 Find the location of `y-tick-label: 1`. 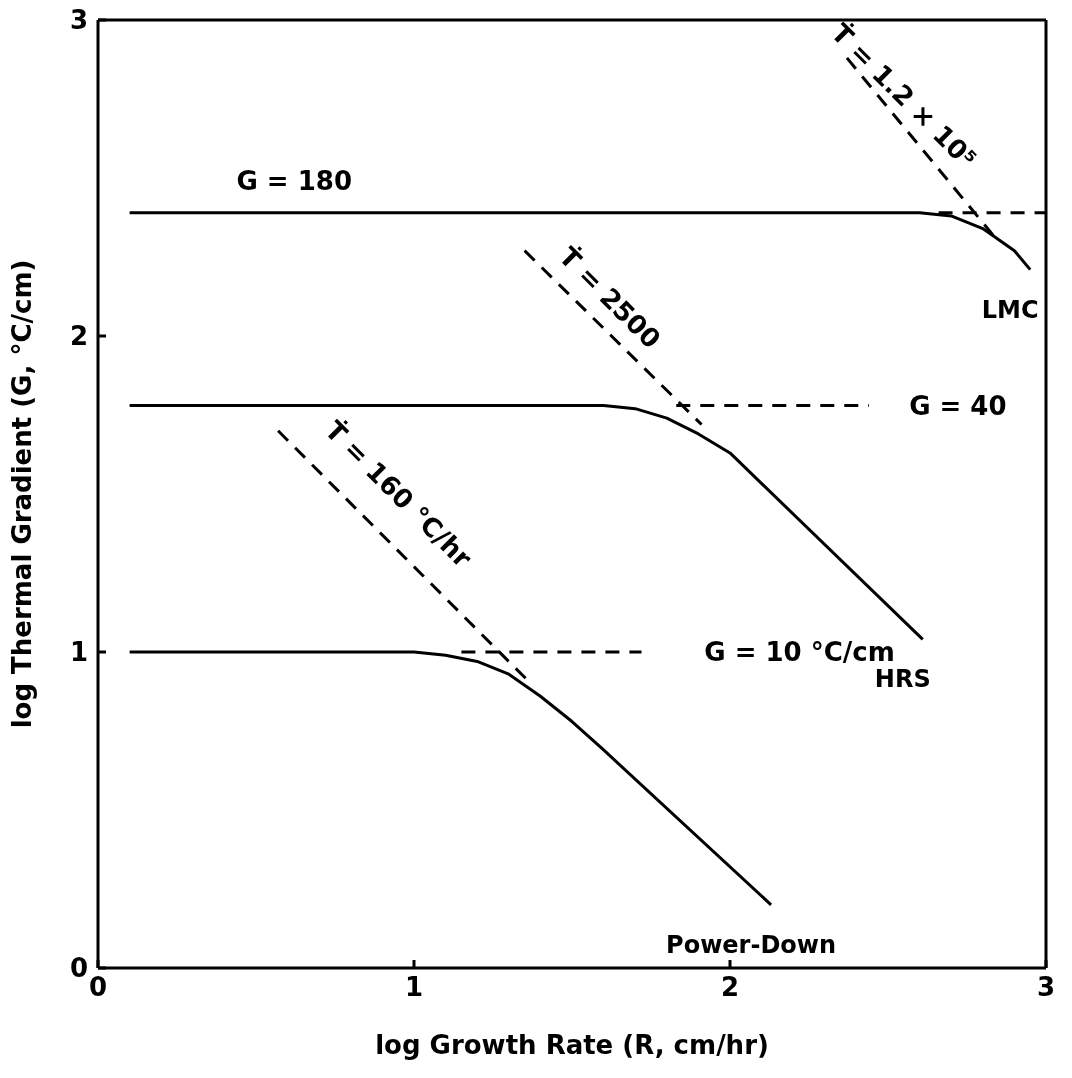

y-tick-label: 1 is located at coordinates (78, 652).